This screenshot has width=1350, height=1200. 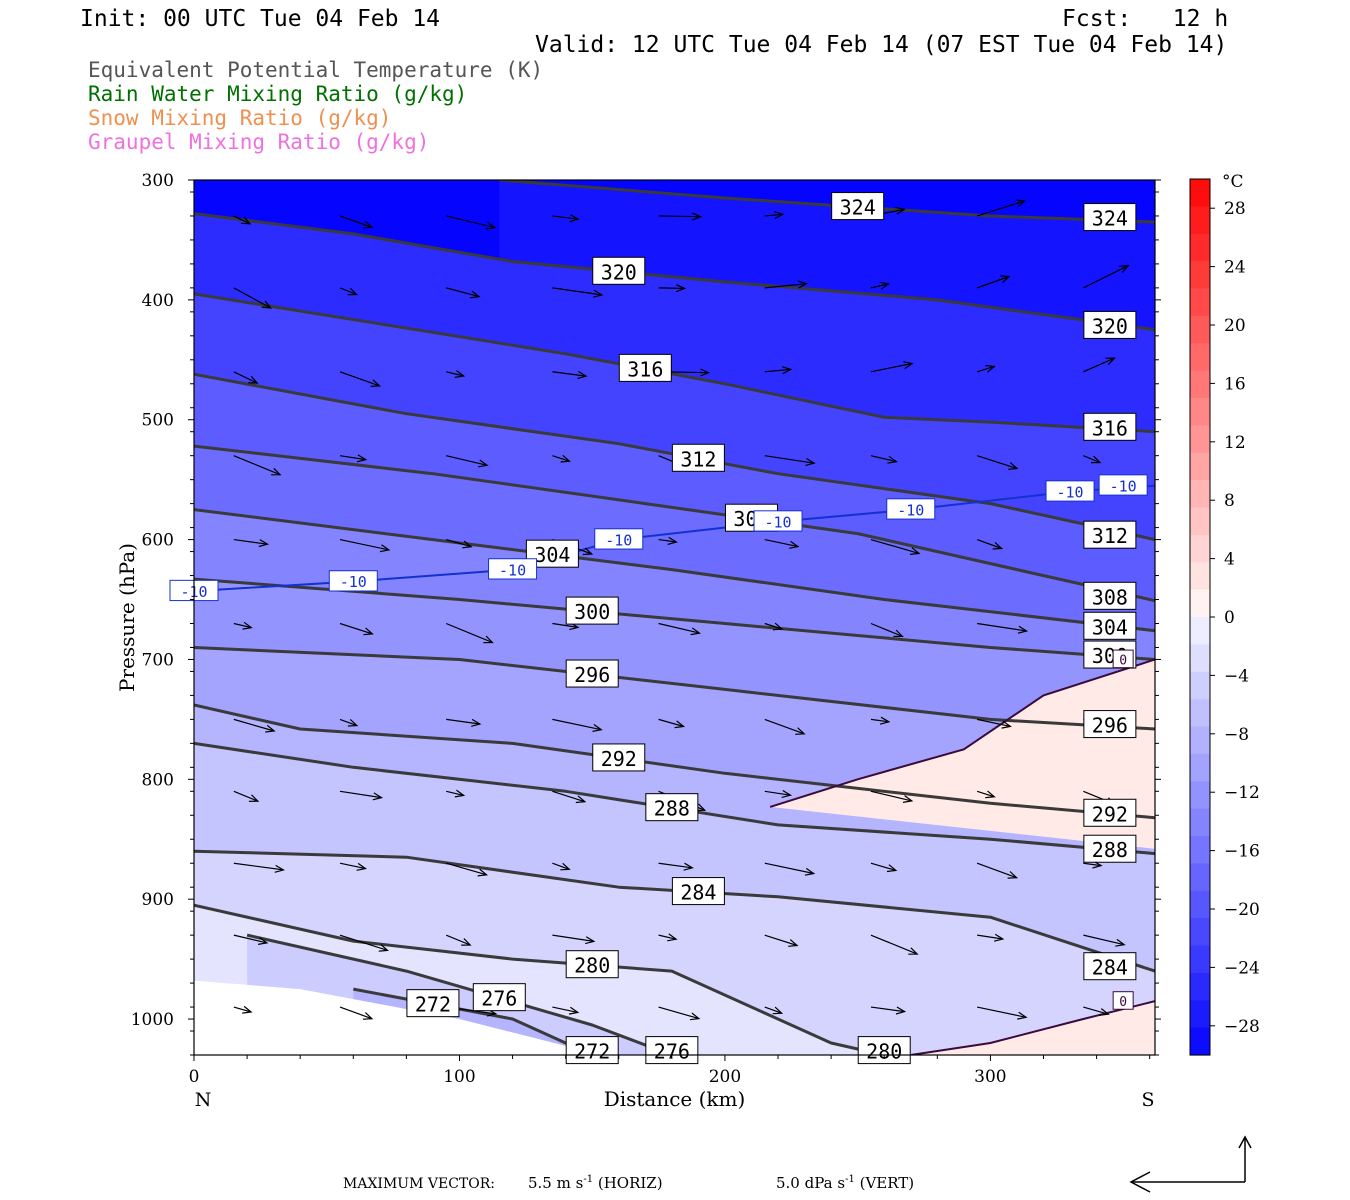 What do you see at coordinates (1235, 443) in the screenshot?
I see `colorbar-tick-label: 12` at bounding box center [1235, 443].